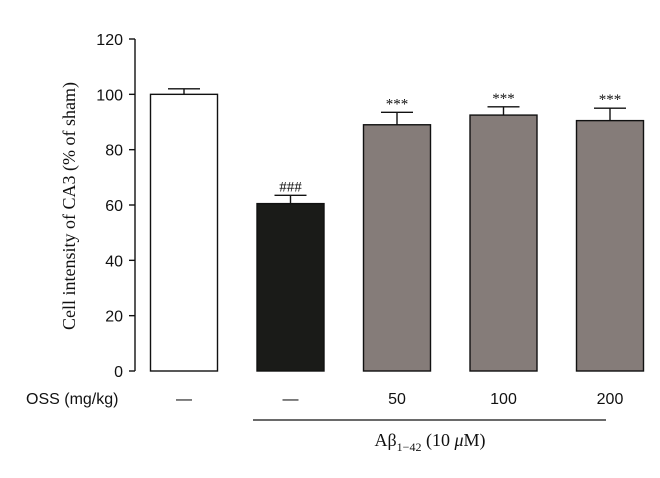 This screenshot has width=660, height=478. I want to click on y-tick-label: 40, so click(114, 261).